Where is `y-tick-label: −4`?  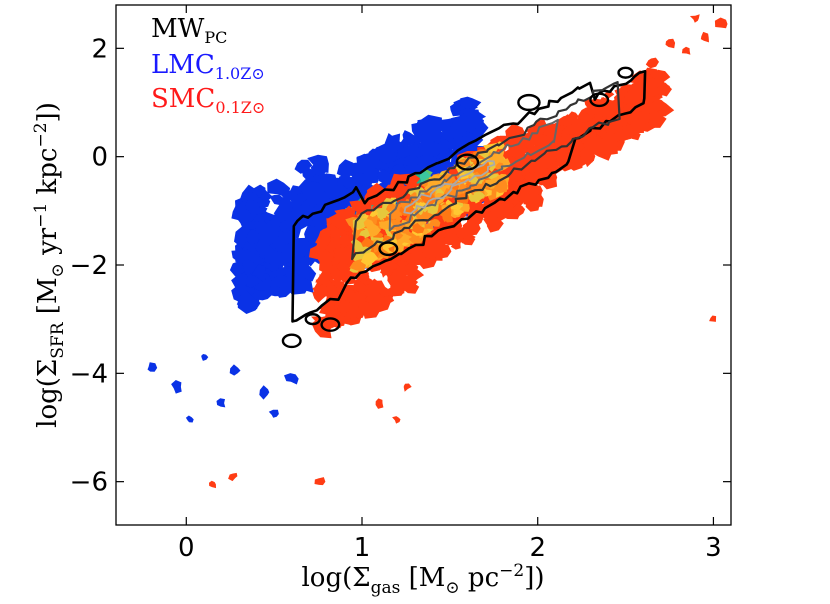 y-tick-label: −4 is located at coordinates (89, 374).